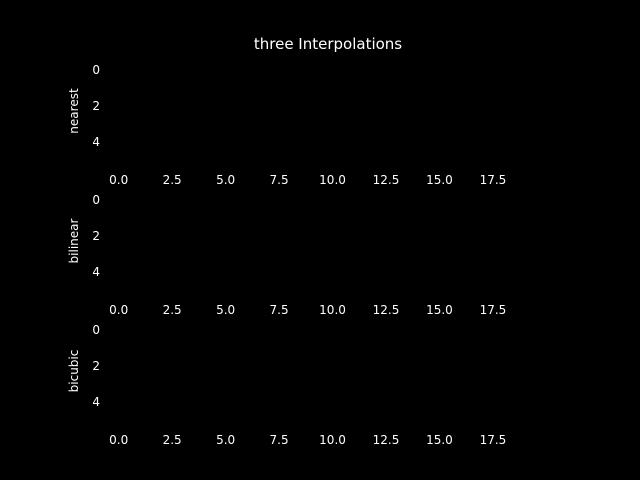  I want to click on y-axis-label: bicubic, so click(74, 371).